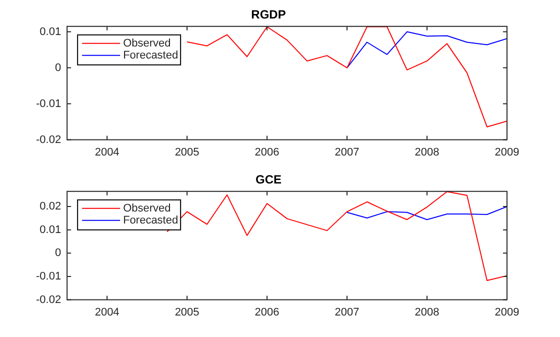 The width and height of the screenshot is (560, 337). I want to click on chart-title: RGDP, so click(268, 15).